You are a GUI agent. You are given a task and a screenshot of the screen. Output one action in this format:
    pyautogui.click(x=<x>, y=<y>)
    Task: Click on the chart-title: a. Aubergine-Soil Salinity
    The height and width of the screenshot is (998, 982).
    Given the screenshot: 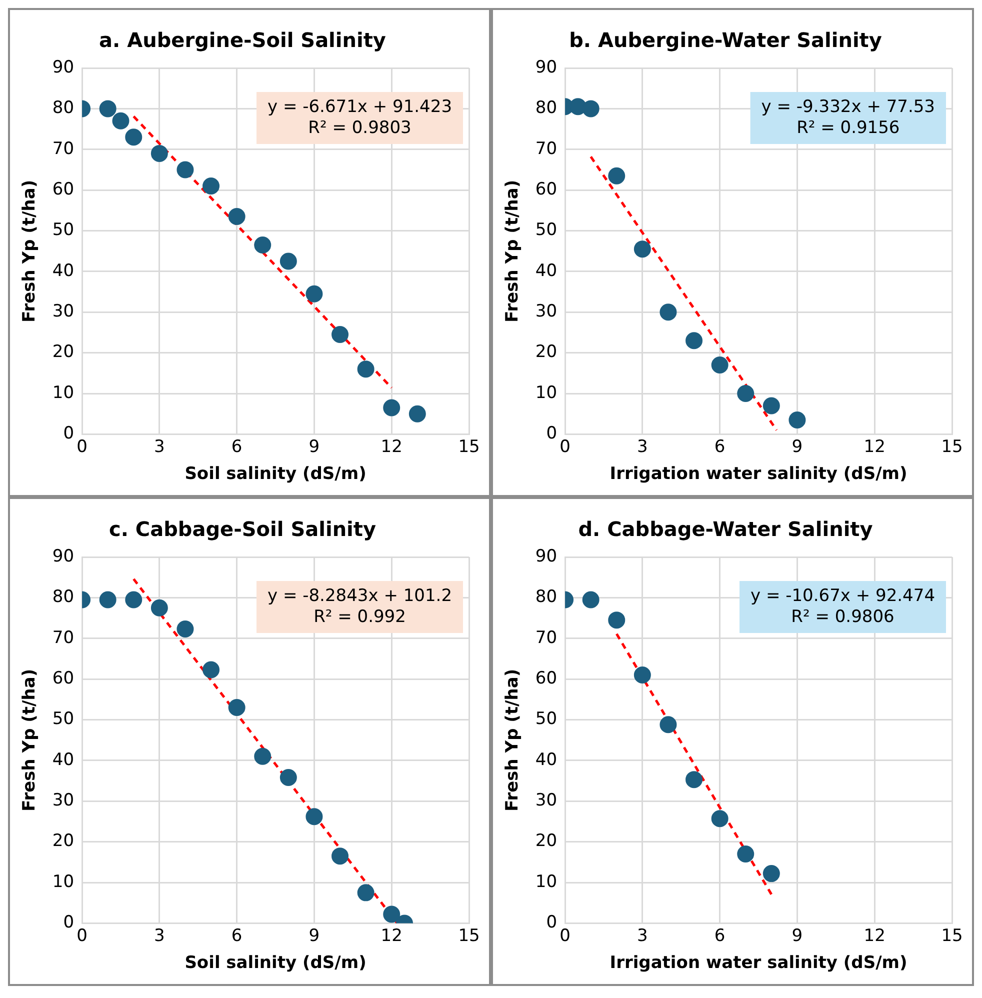 What is the action you would take?
    pyautogui.click(x=242, y=40)
    